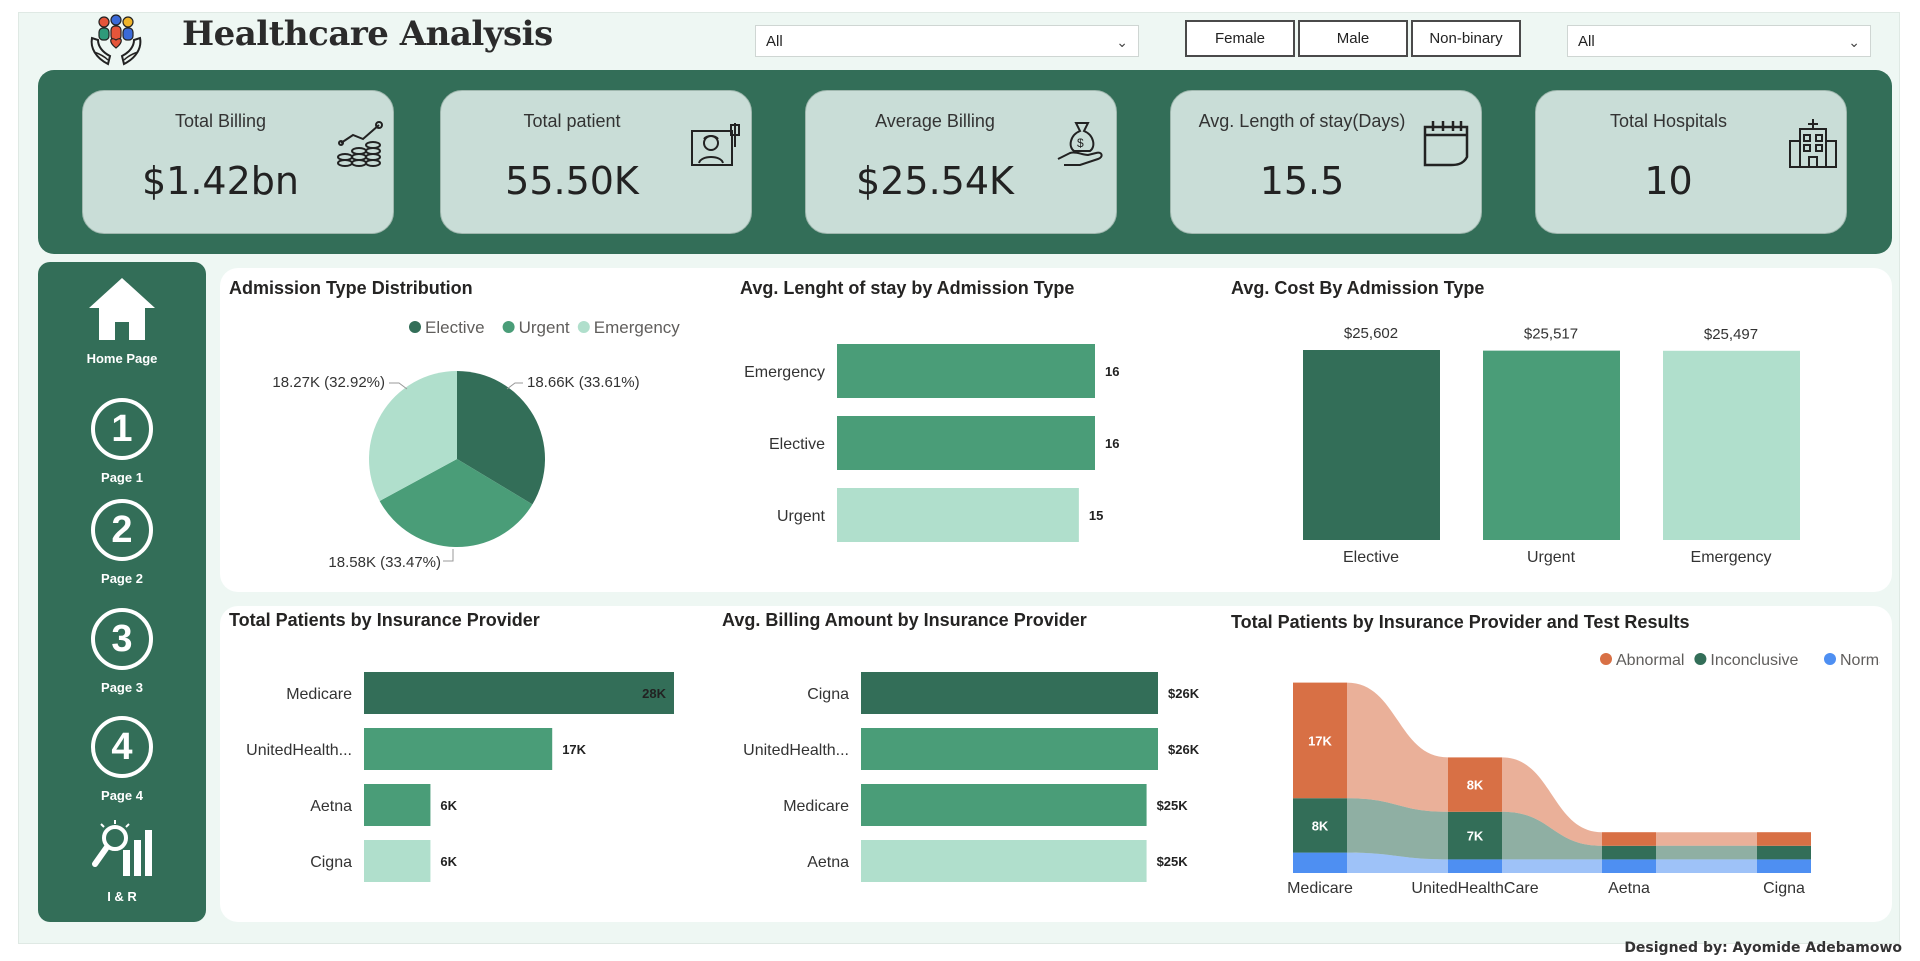 The image size is (1920, 961). What do you see at coordinates (1112, 371) in the screenshot?
I see `data-label: 16` at bounding box center [1112, 371].